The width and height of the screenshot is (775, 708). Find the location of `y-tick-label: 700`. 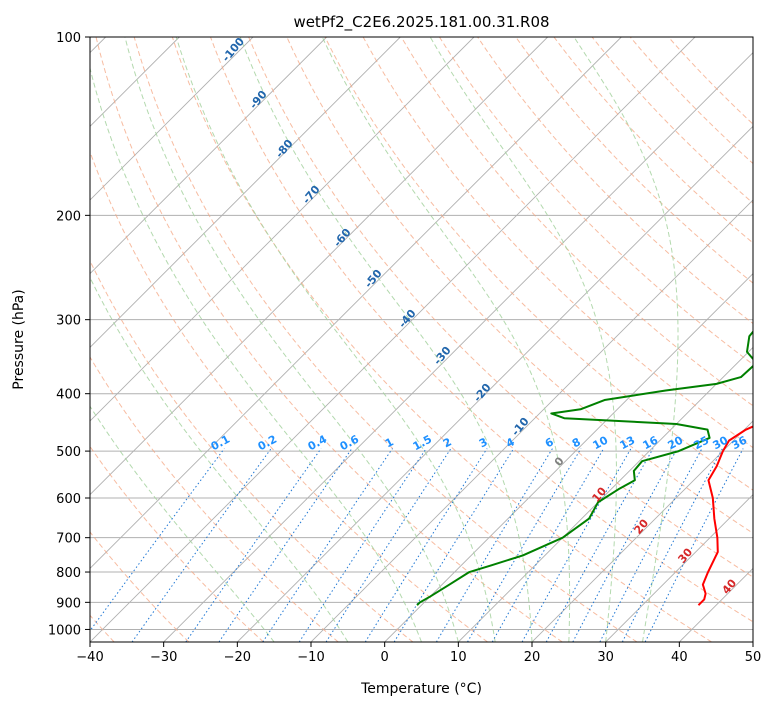

y-tick-label: 700 is located at coordinates (68, 539).